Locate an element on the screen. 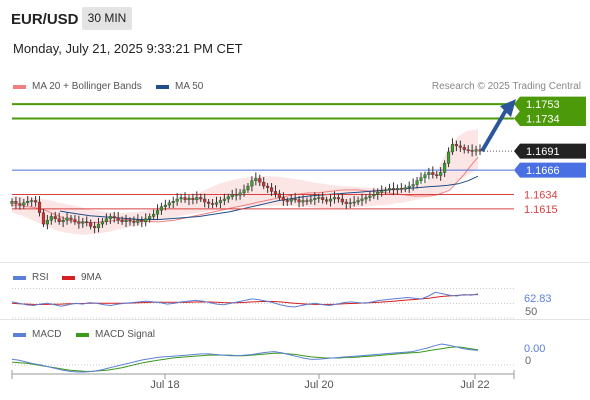 This screenshot has height=400, width=590. level-label-1.1753: 1.1753 is located at coordinates (543, 105).